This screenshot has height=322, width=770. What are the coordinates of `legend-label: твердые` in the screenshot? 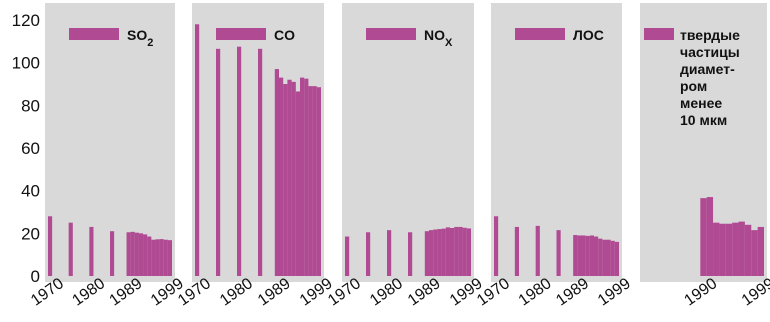 It's located at (710, 35).